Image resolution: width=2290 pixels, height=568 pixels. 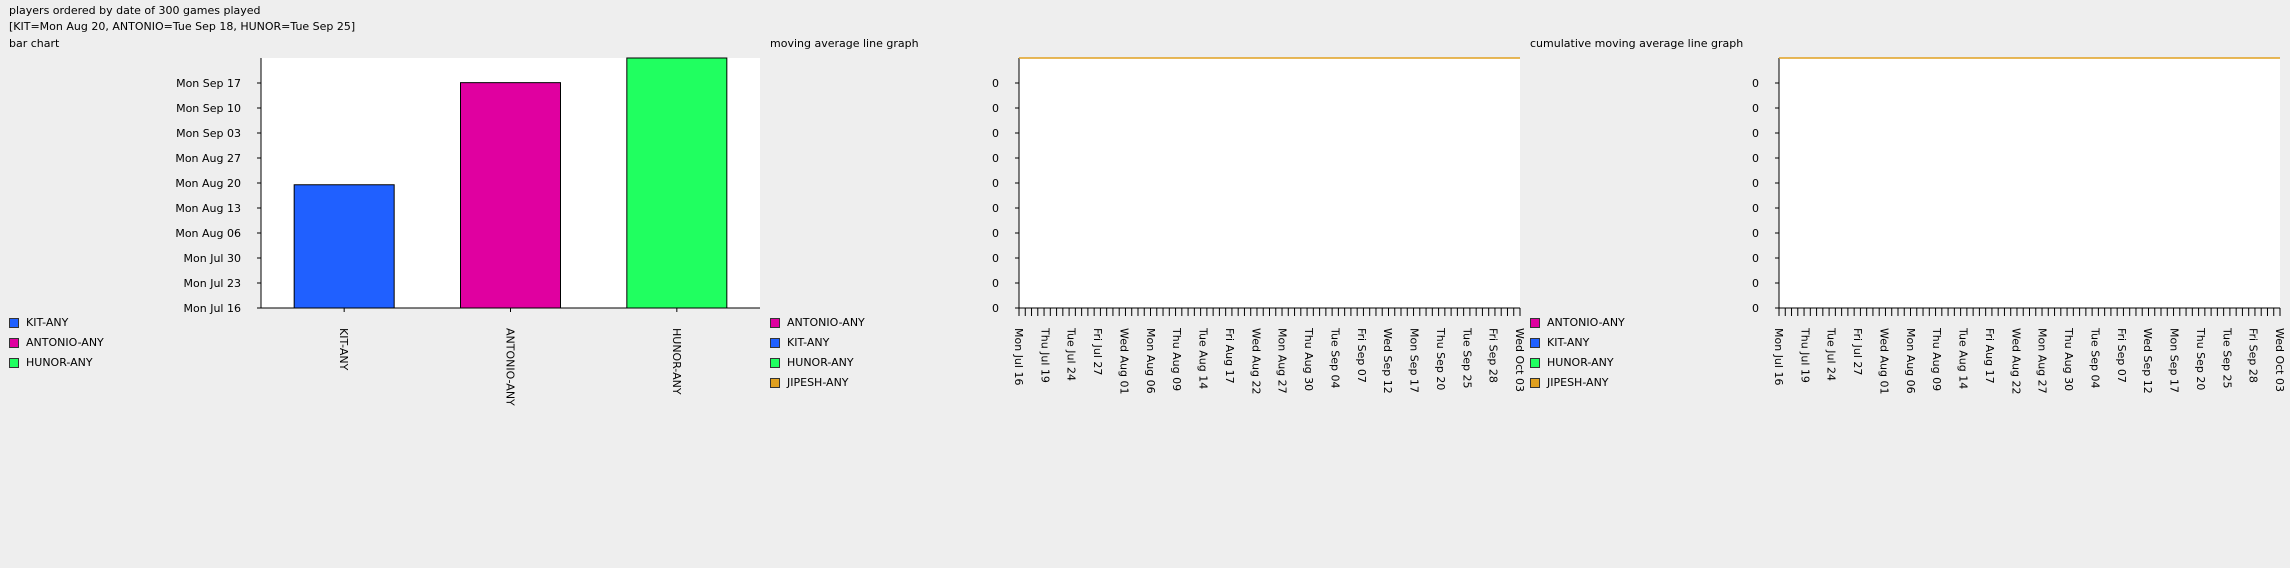 What do you see at coordinates (208, 233) in the screenshot?
I see `y-tick-label: Mon Aug 06` at bounding box center [208, 233].